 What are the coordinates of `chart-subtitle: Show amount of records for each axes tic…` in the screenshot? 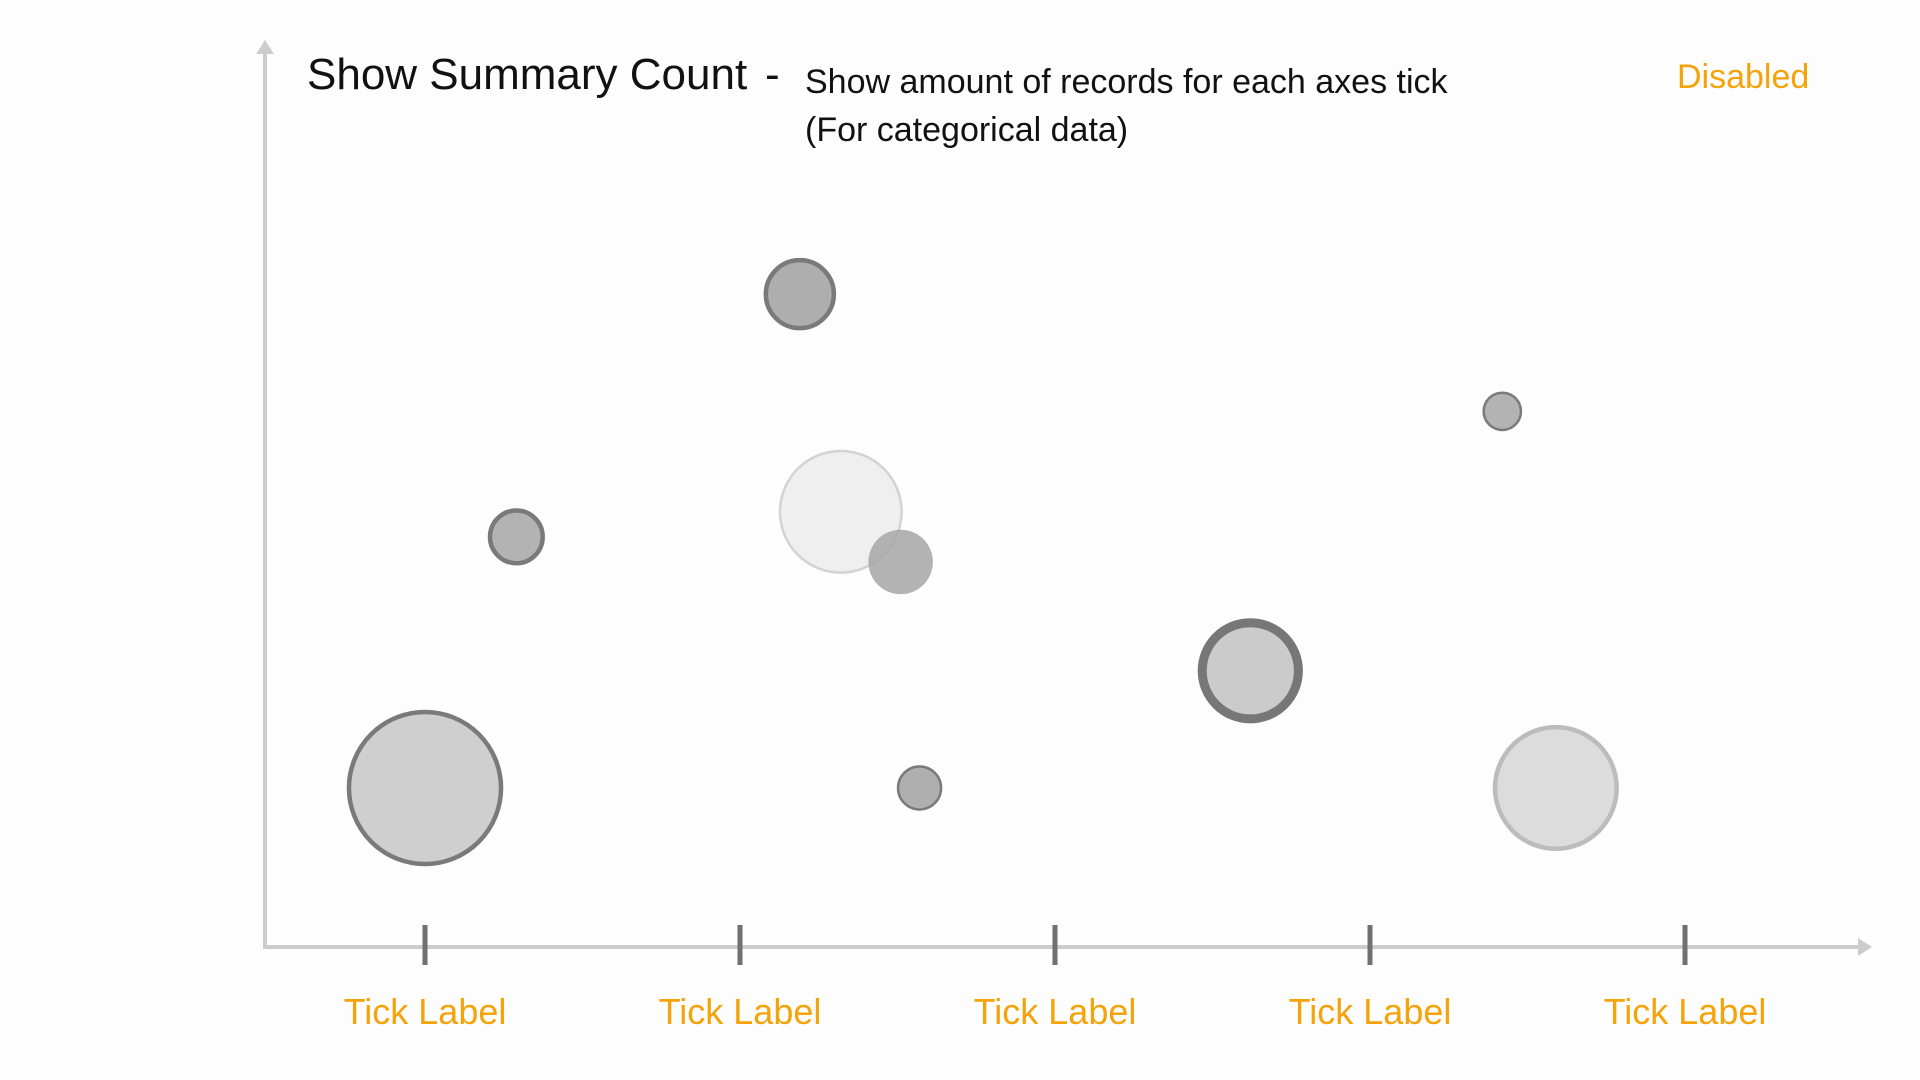 It's located at (1126, 106).